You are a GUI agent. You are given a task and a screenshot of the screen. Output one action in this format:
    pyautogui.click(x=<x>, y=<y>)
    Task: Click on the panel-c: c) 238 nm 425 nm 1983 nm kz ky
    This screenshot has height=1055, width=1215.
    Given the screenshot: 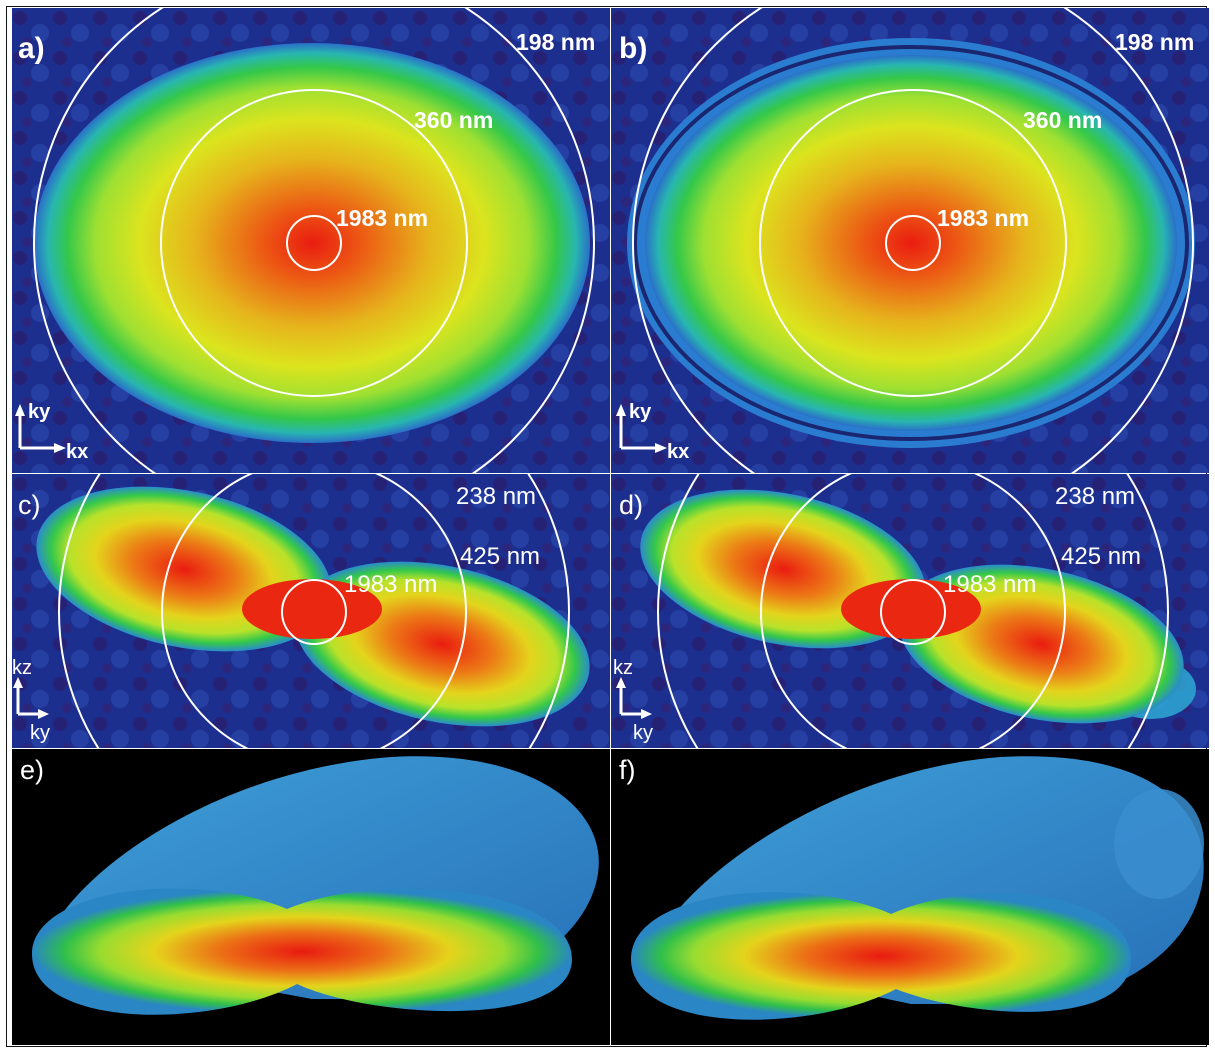 What is the action you would take?
    pyautogui.click(x=311, y=611)
    